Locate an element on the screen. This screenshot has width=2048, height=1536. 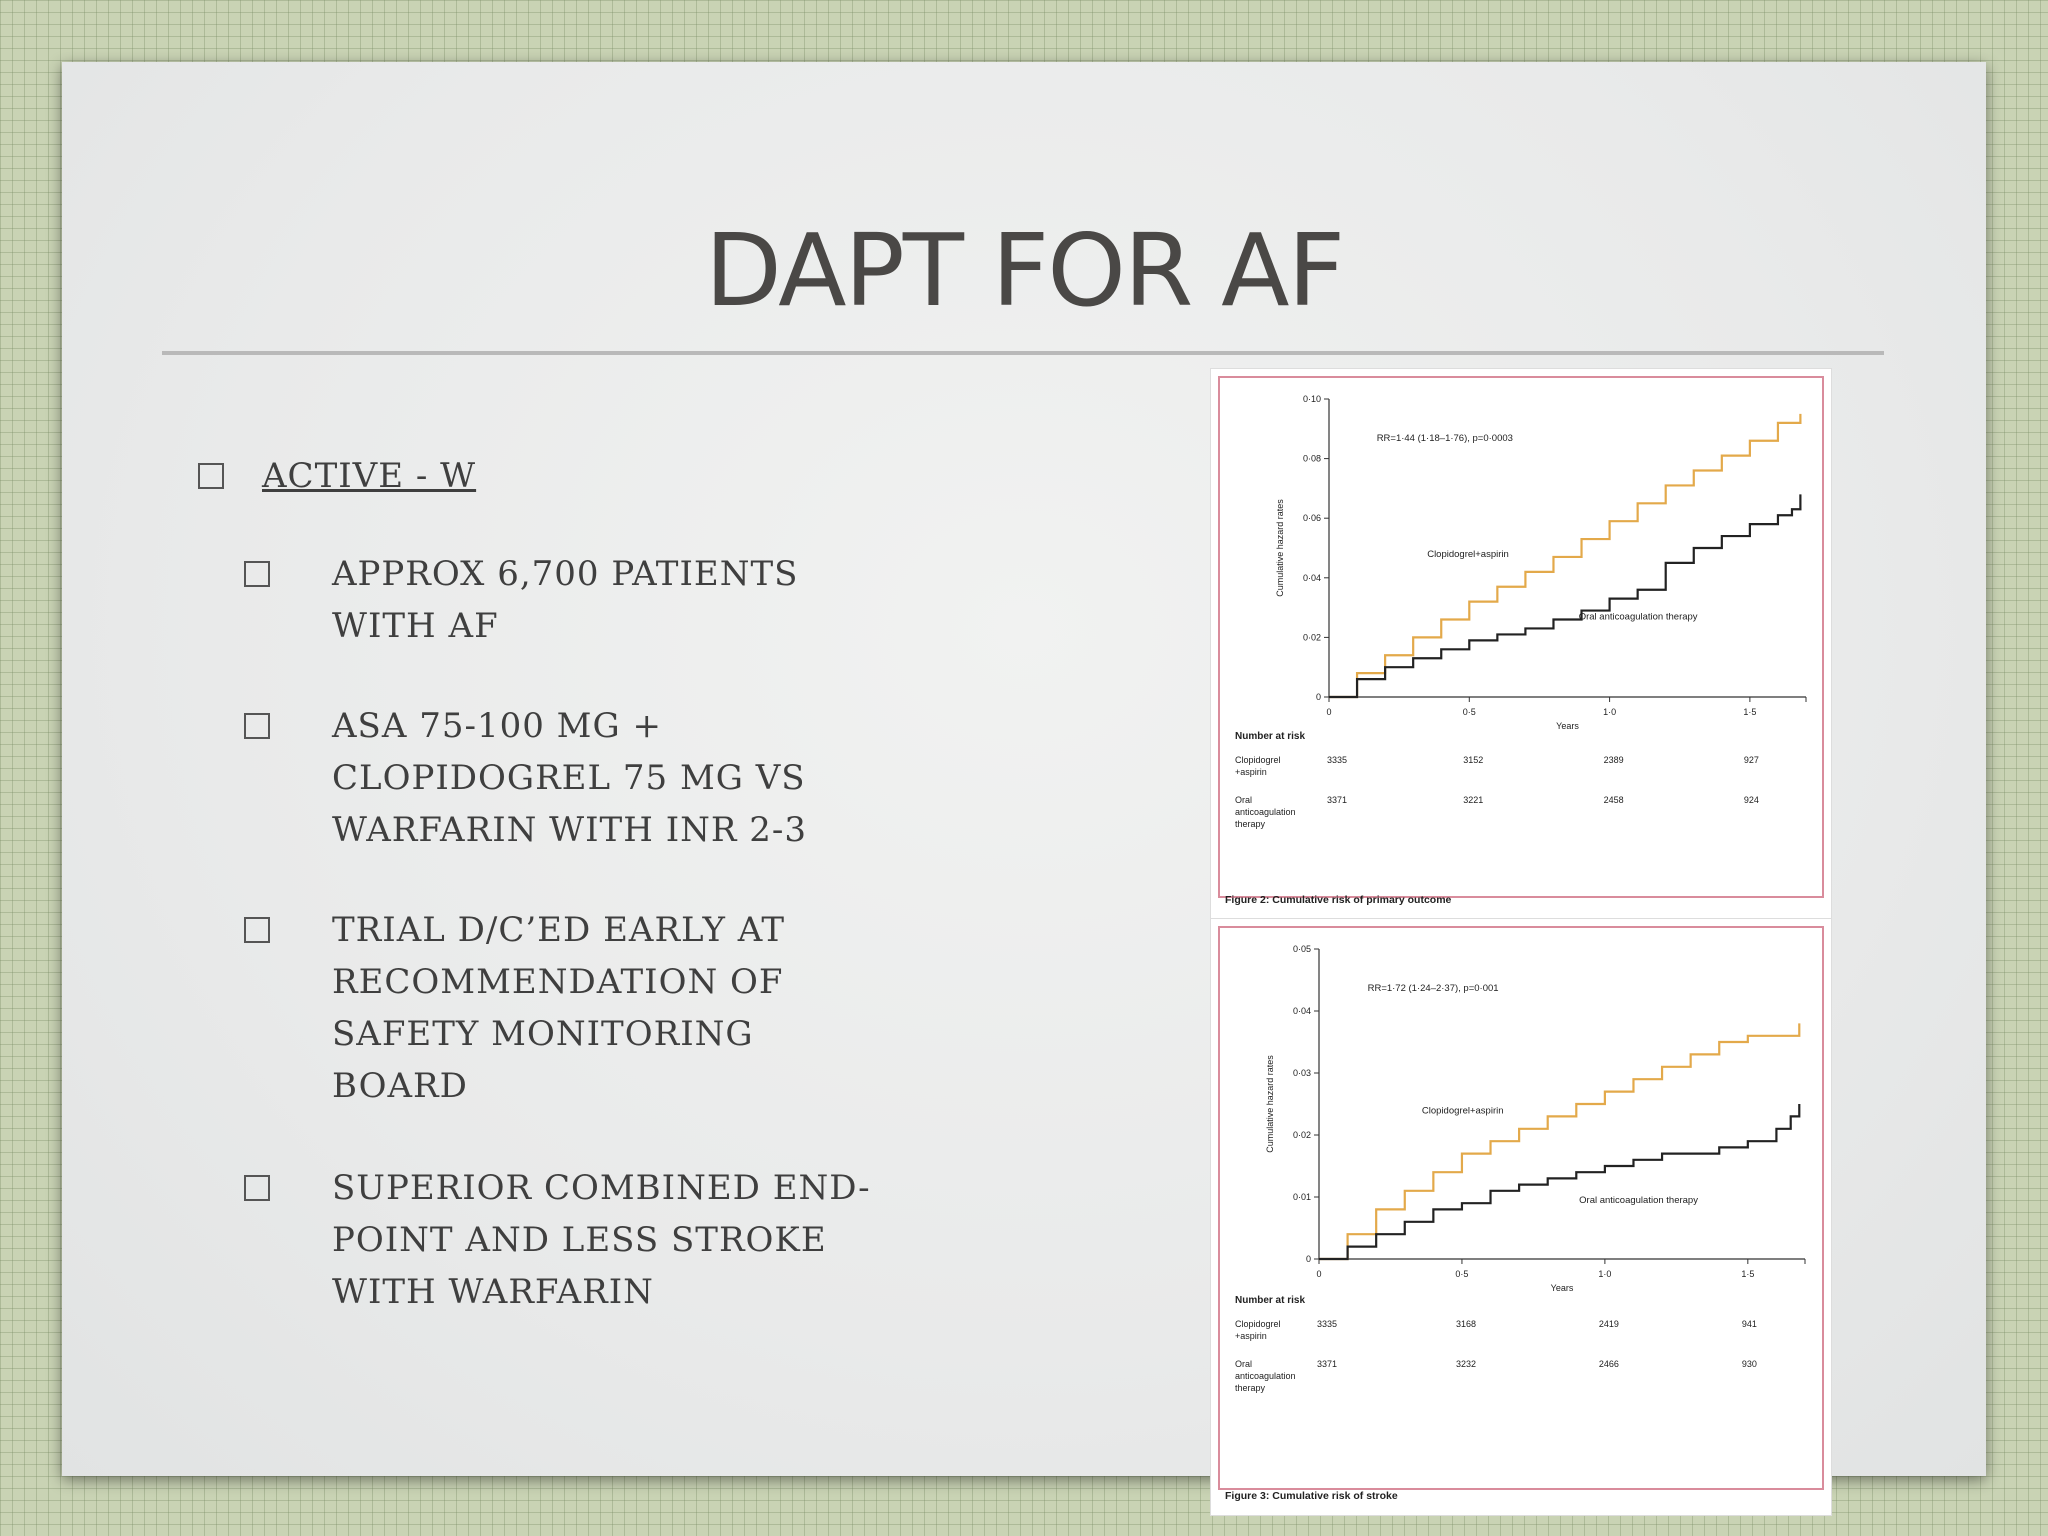
bullet-line: CLOPIDOGREL 75 MG VS is located at coordinates (569, 778).